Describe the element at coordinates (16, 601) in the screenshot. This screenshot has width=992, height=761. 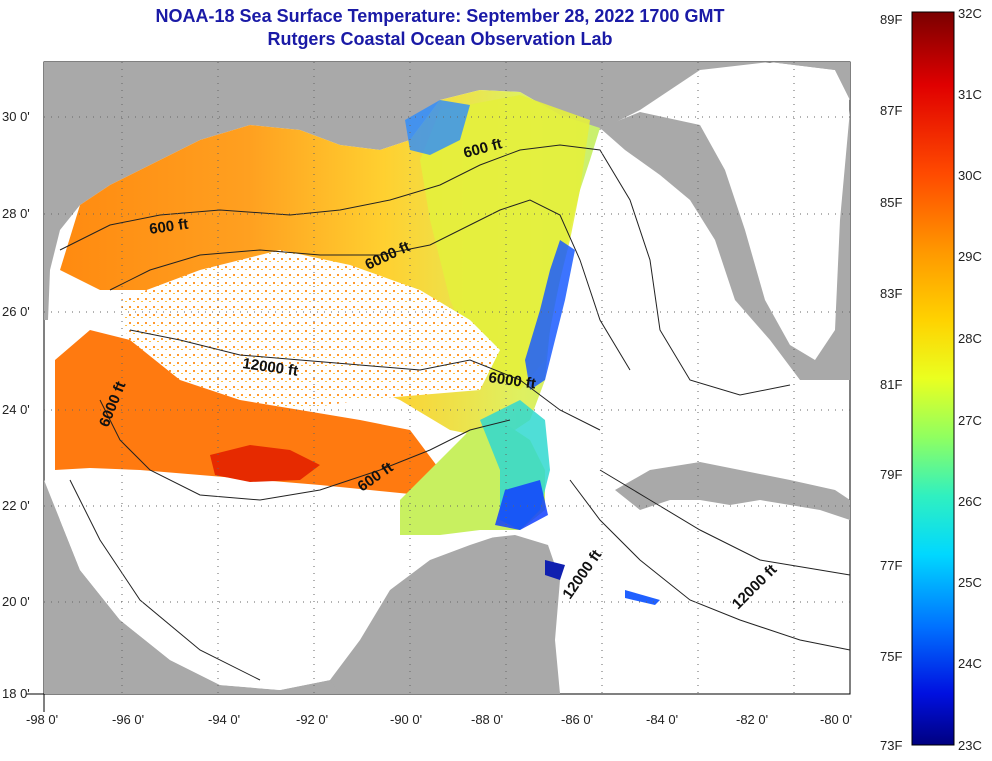
I see `lat-tick-20: 20 0'` at that location.